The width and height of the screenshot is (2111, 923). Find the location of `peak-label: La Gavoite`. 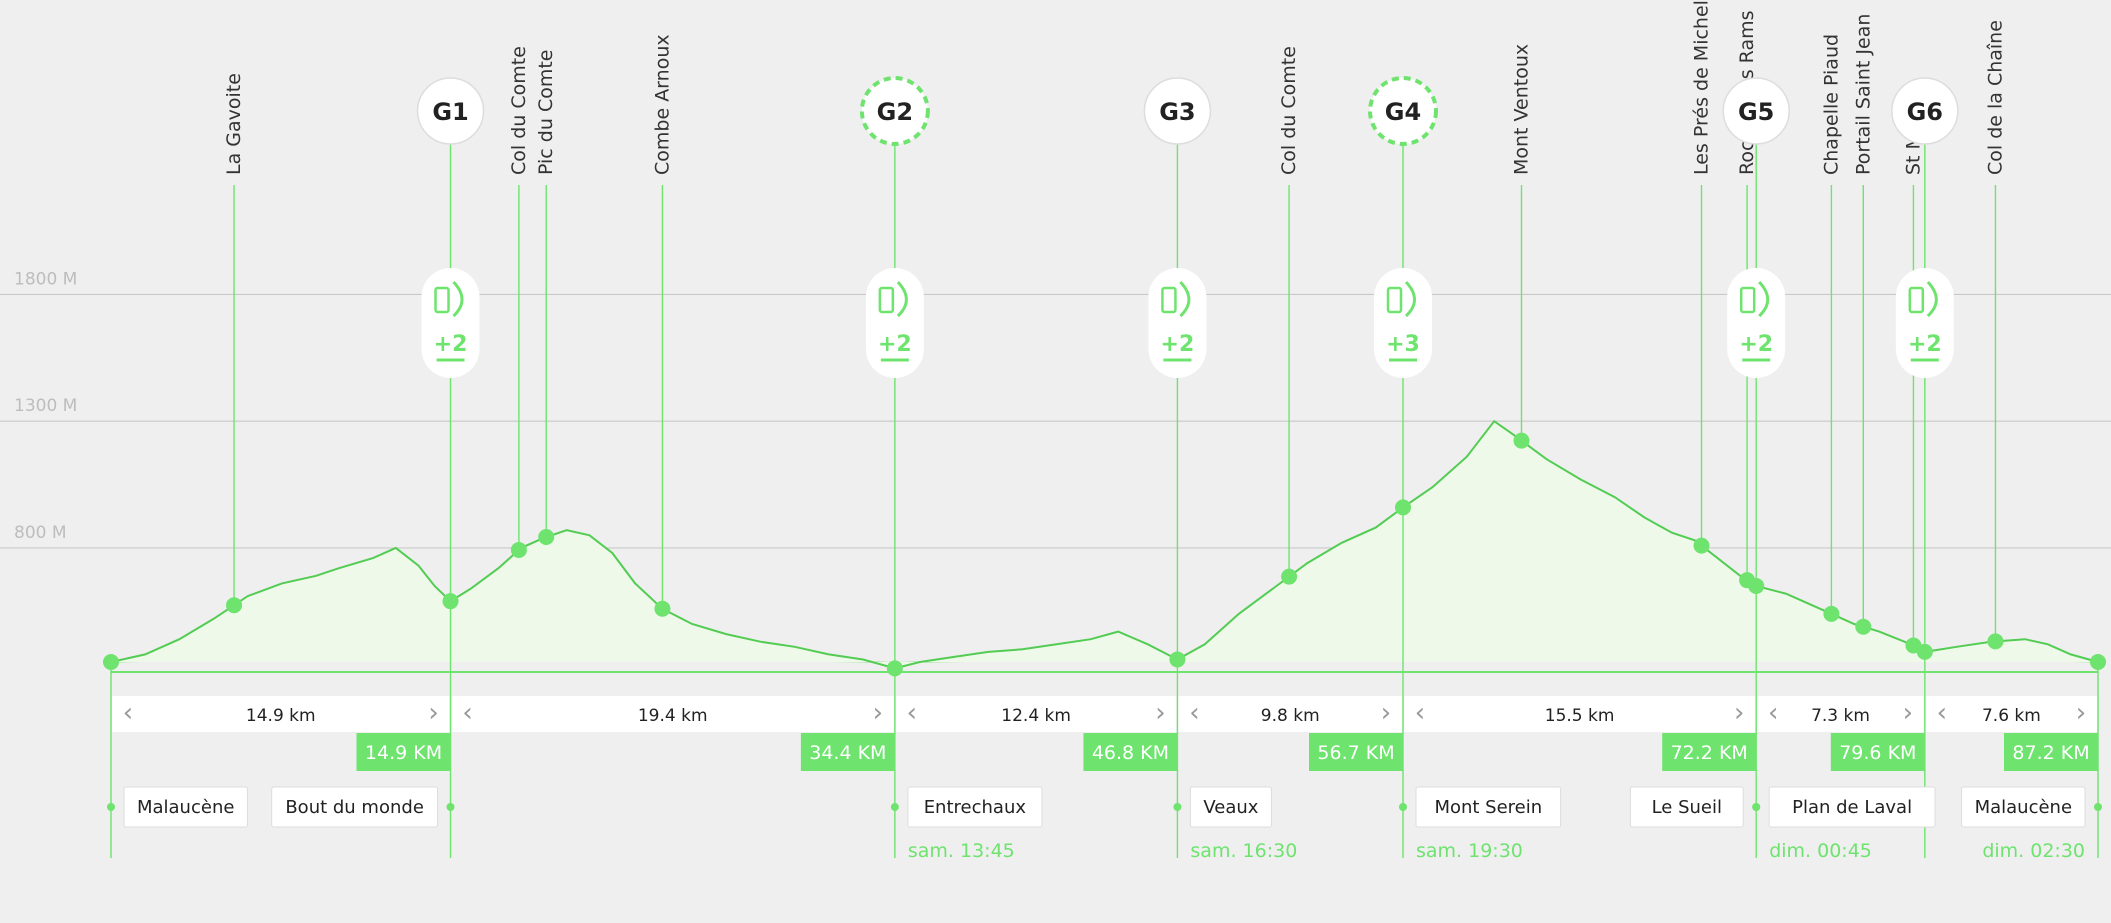

peak-label: La Gavoite is located at coordinates (234, 124).